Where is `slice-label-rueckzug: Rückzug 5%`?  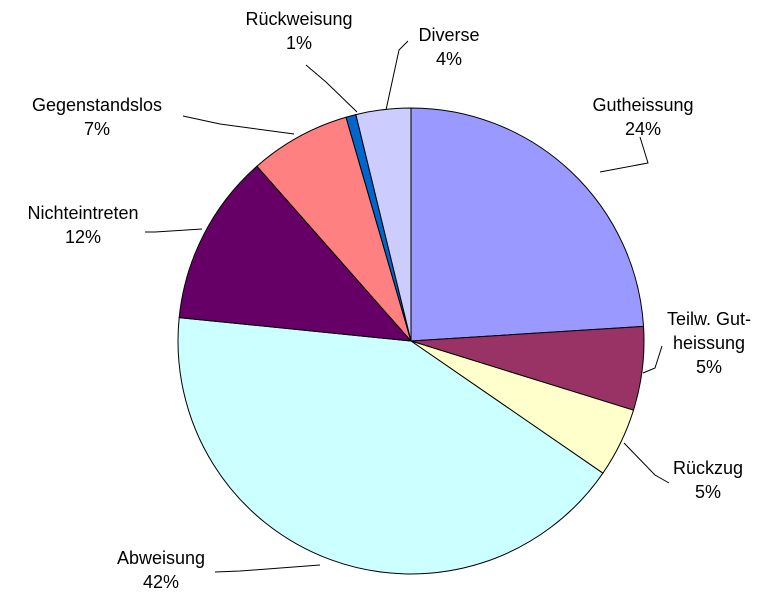
slice-label-rueckzug: Rückzug 5% is located at coordinates (708, 480).